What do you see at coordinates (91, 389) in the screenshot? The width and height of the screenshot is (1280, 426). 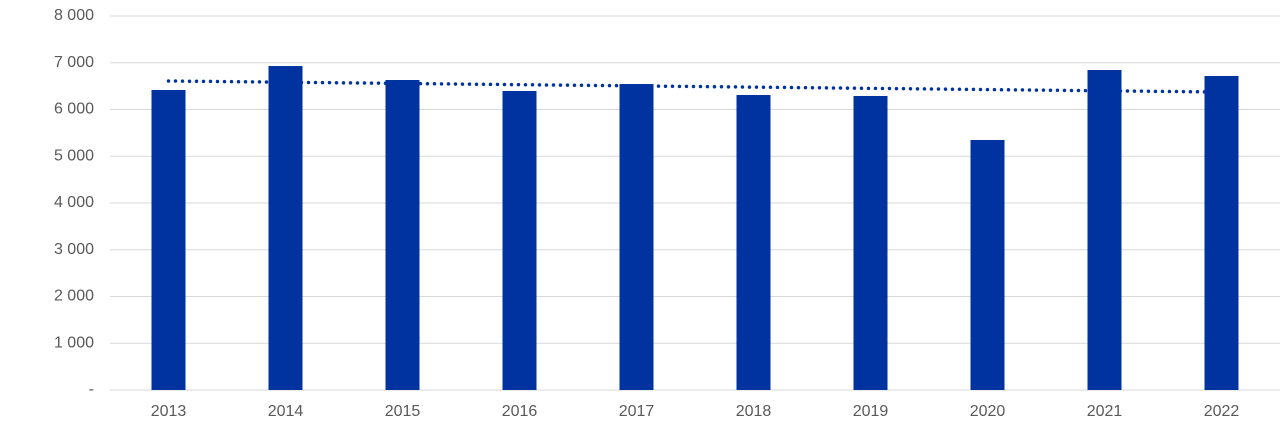 I see `y-tick-label: -` at bounding box center [91, 389].